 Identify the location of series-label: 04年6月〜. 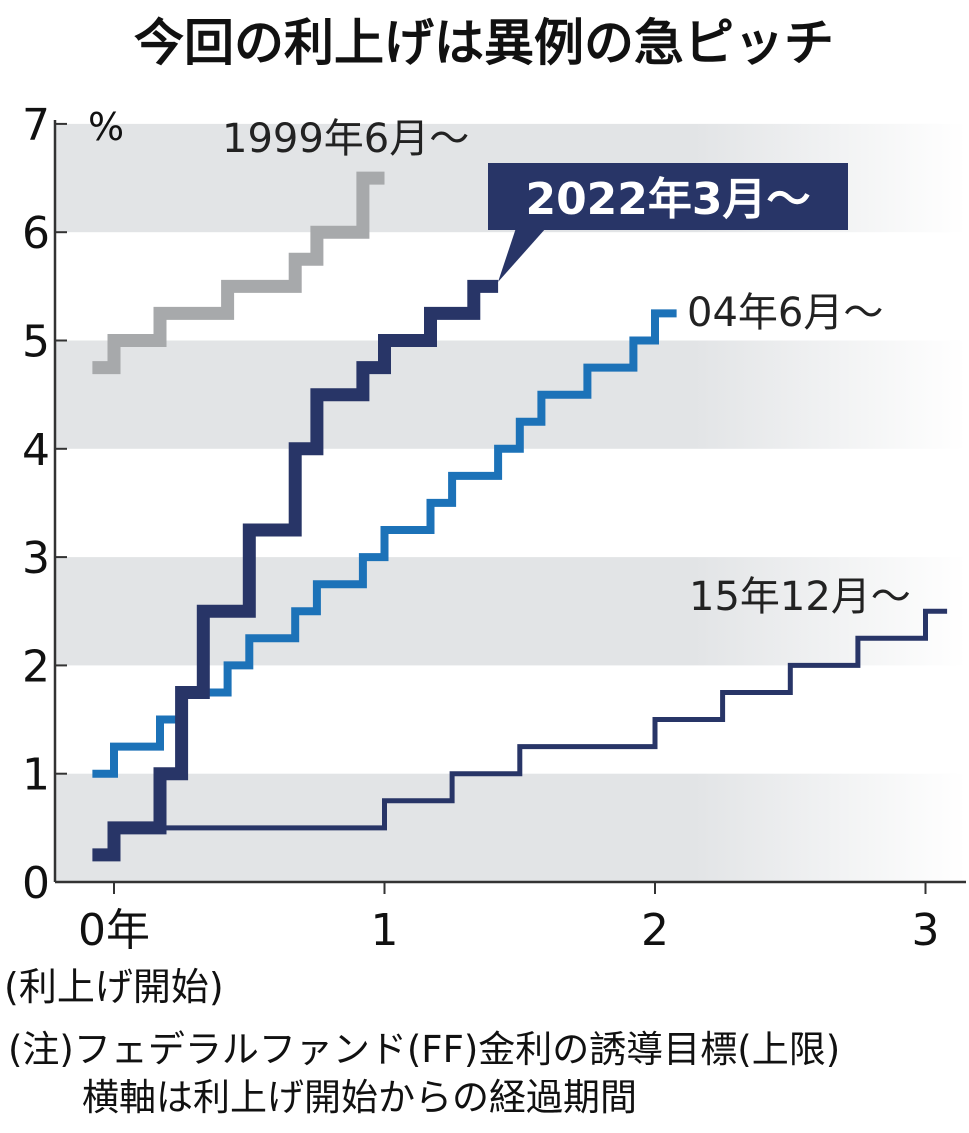
(785, 313).